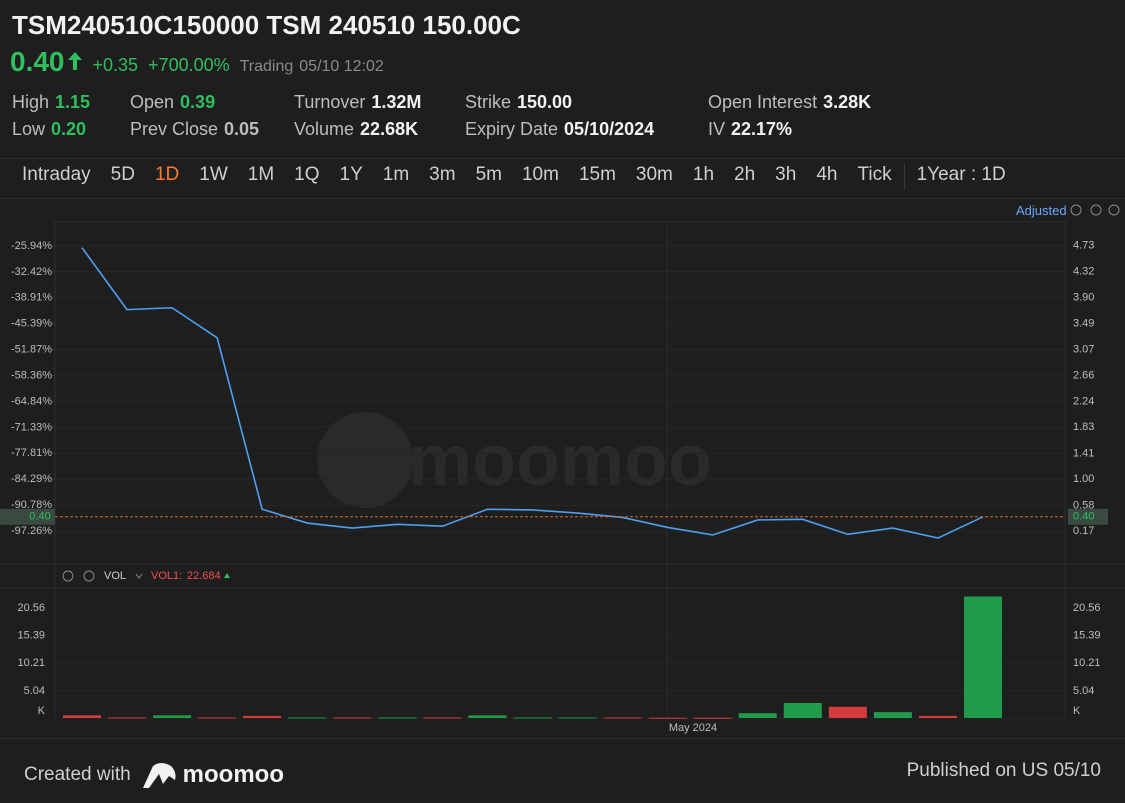  I want to click on stat-value: 3.28K, so click(847, 102).